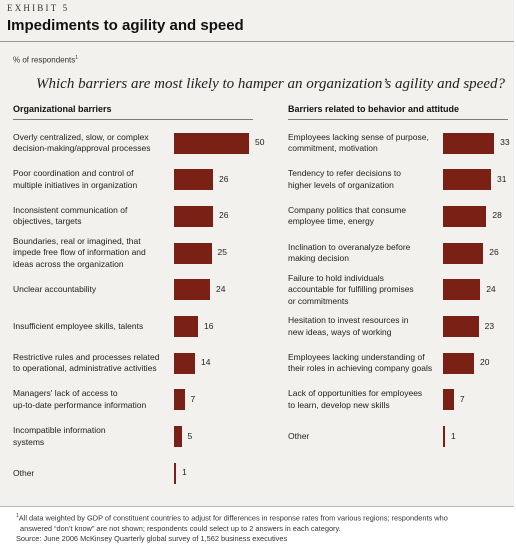  I want to click on footnote-marker: 1, so click(17, 516).